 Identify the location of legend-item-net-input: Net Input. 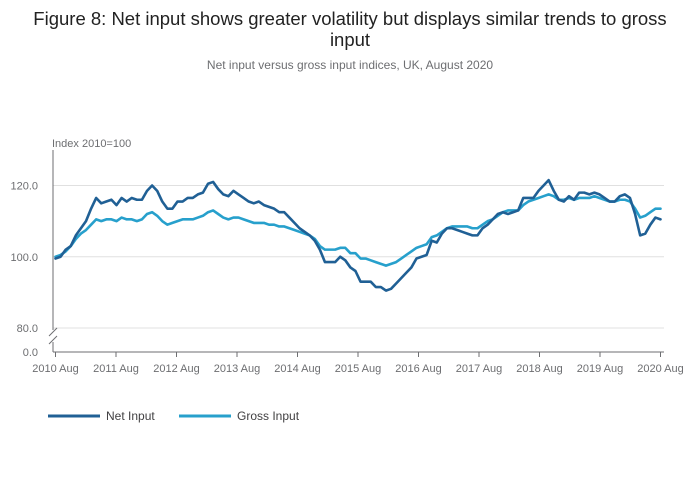
(101, 416).